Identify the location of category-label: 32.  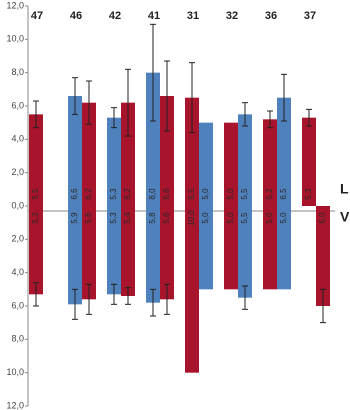
(232, 16).